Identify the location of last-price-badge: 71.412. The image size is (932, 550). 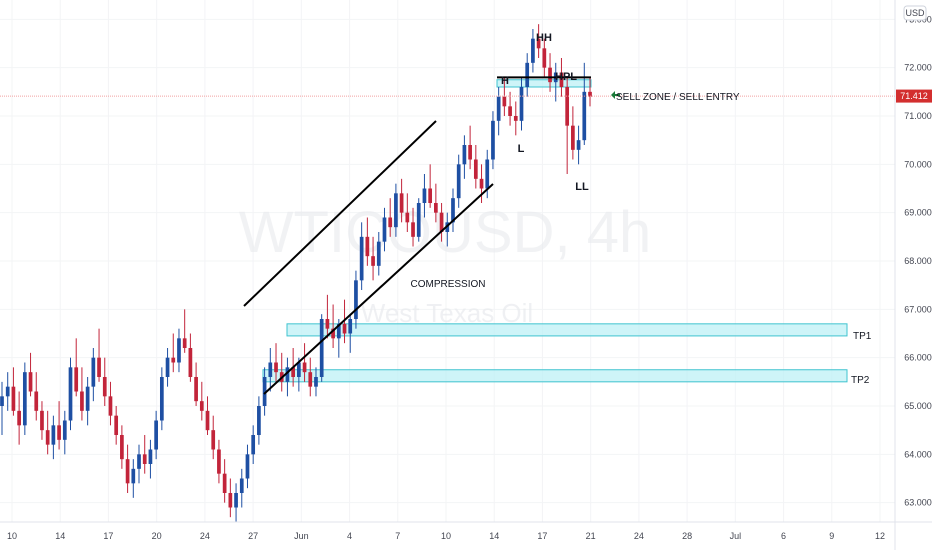
(914, 96).